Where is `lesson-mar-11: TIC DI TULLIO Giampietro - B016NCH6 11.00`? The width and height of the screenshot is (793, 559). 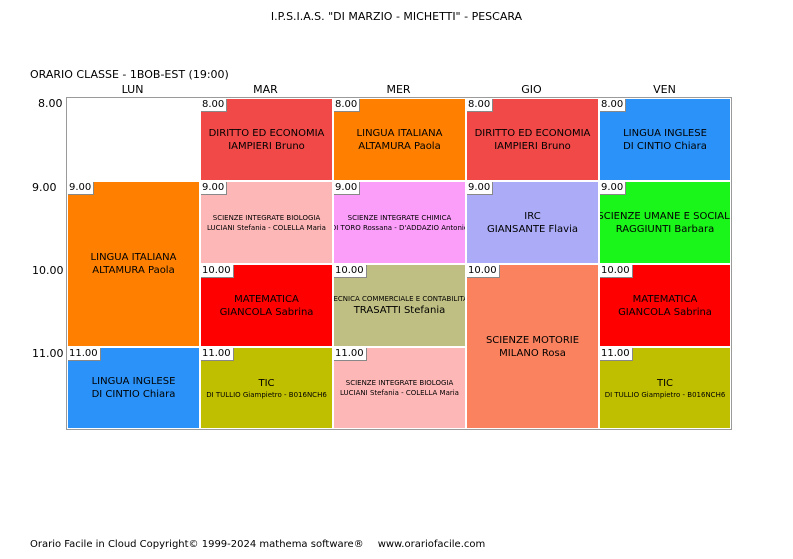 lesson-mar-11: TIC DI TULLIO Giampietro - B016NCH6 11.00 is located at coordinates (266, 388).